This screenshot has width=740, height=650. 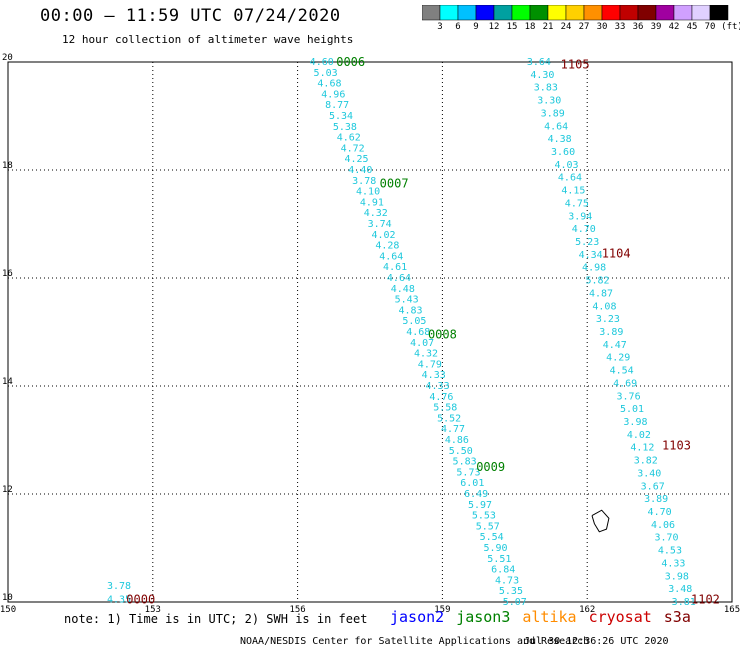 What do you see at coordinates (468, 472) in the screenshot?
I see `wave-height-label: 5.73` at bounding box center [468, 472].